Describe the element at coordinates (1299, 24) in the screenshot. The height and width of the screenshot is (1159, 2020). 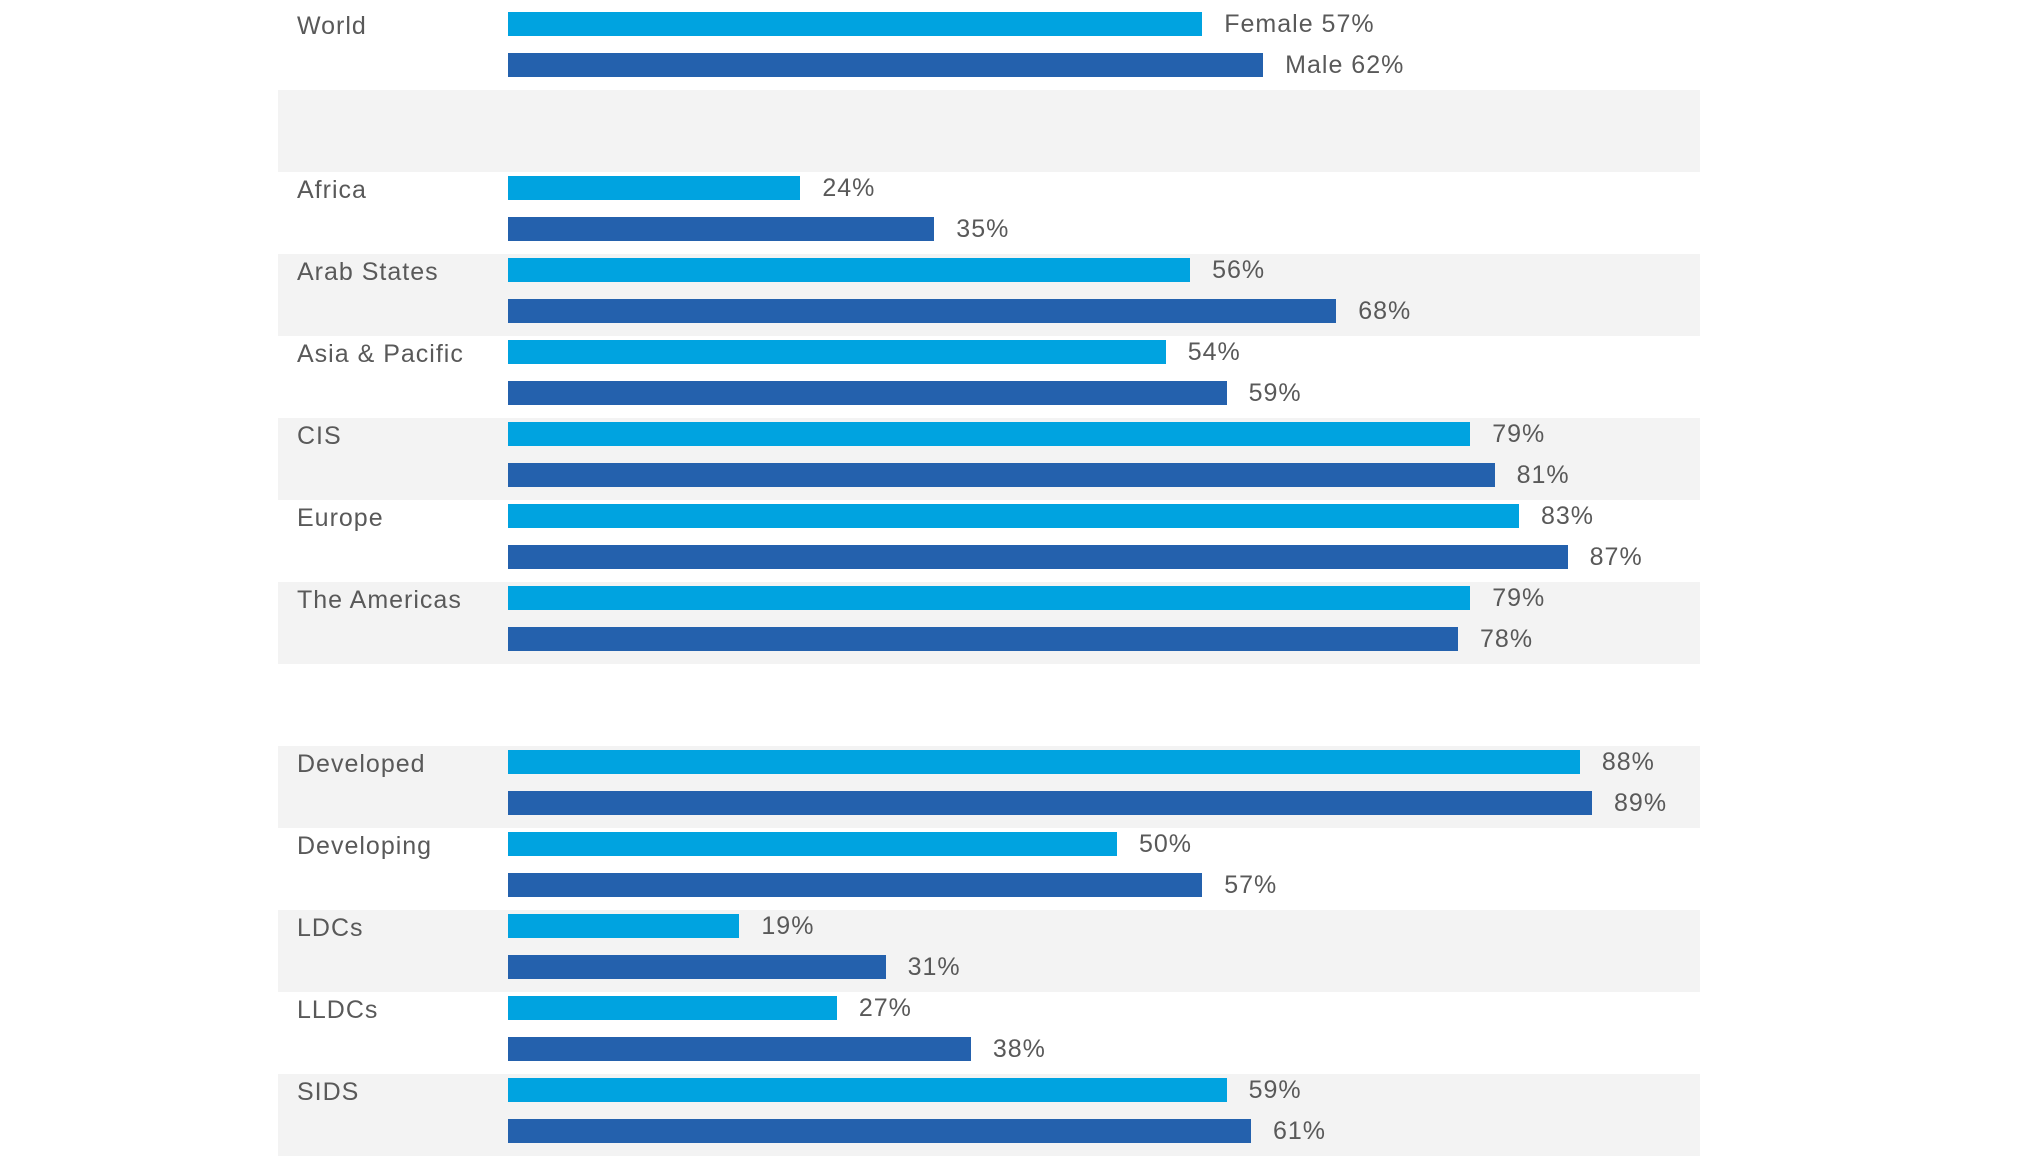
I see `female-value-label: Female 57%` at that location.